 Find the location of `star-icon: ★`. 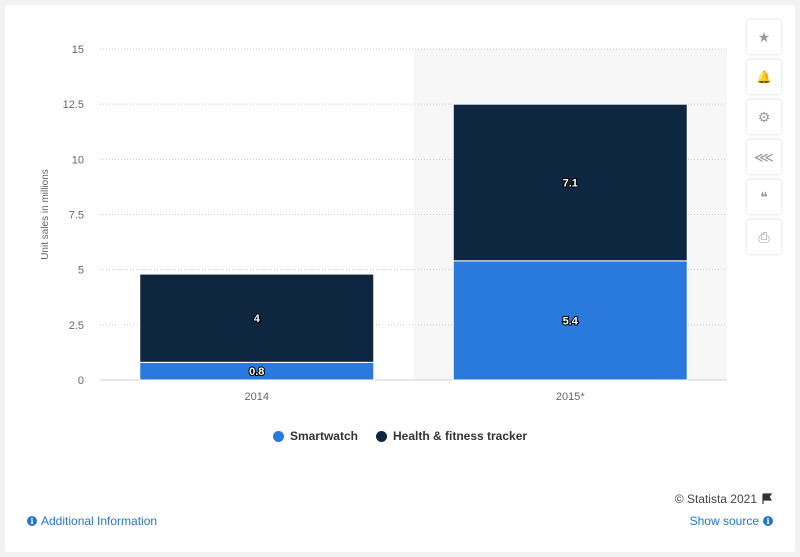

star-icon: ★ is located at coordinates (764, 36).